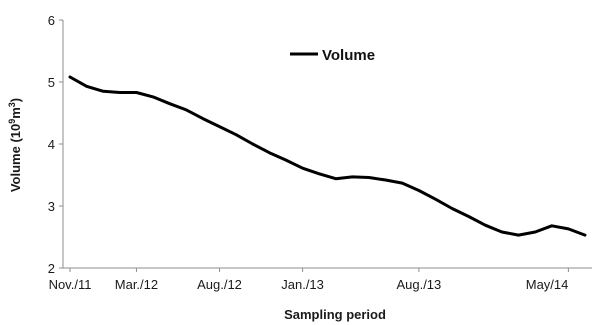 The width and height of the screenshot is (598, 325). What do you see at coordinates (15, 158) in the screenshot?
I see `y-axis-title-main: Volume (10` at bounding box center [15, 158].